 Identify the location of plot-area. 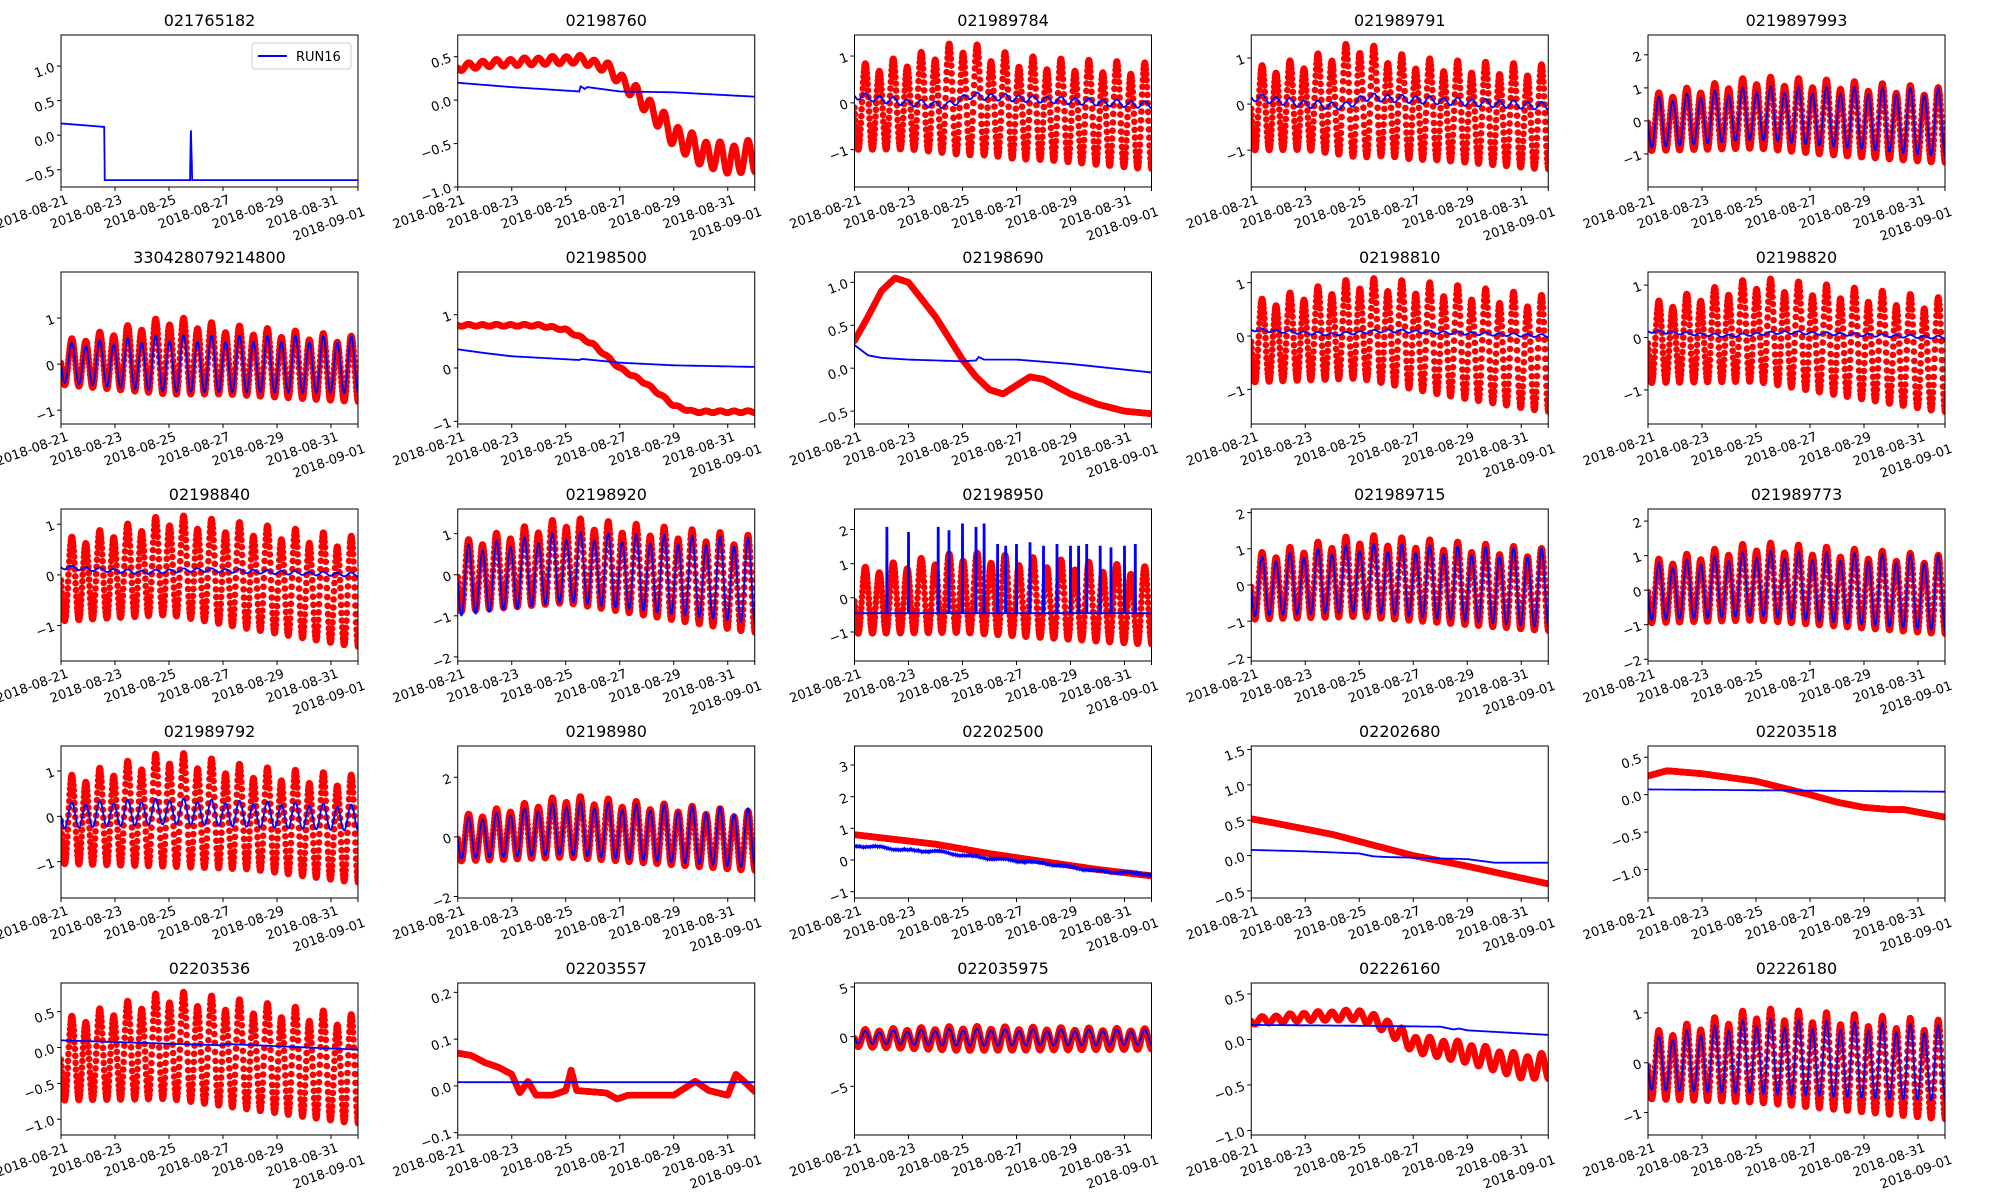
(1003, 345).